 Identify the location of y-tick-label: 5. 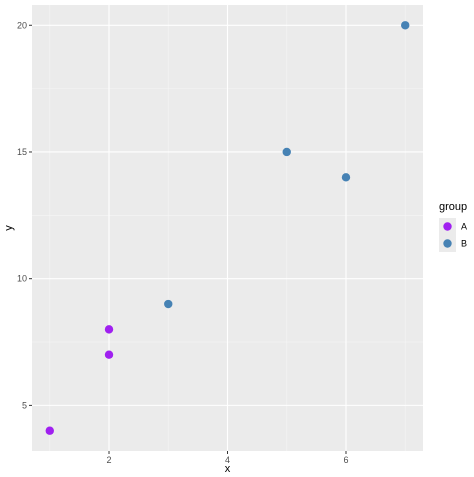
(24, 405).